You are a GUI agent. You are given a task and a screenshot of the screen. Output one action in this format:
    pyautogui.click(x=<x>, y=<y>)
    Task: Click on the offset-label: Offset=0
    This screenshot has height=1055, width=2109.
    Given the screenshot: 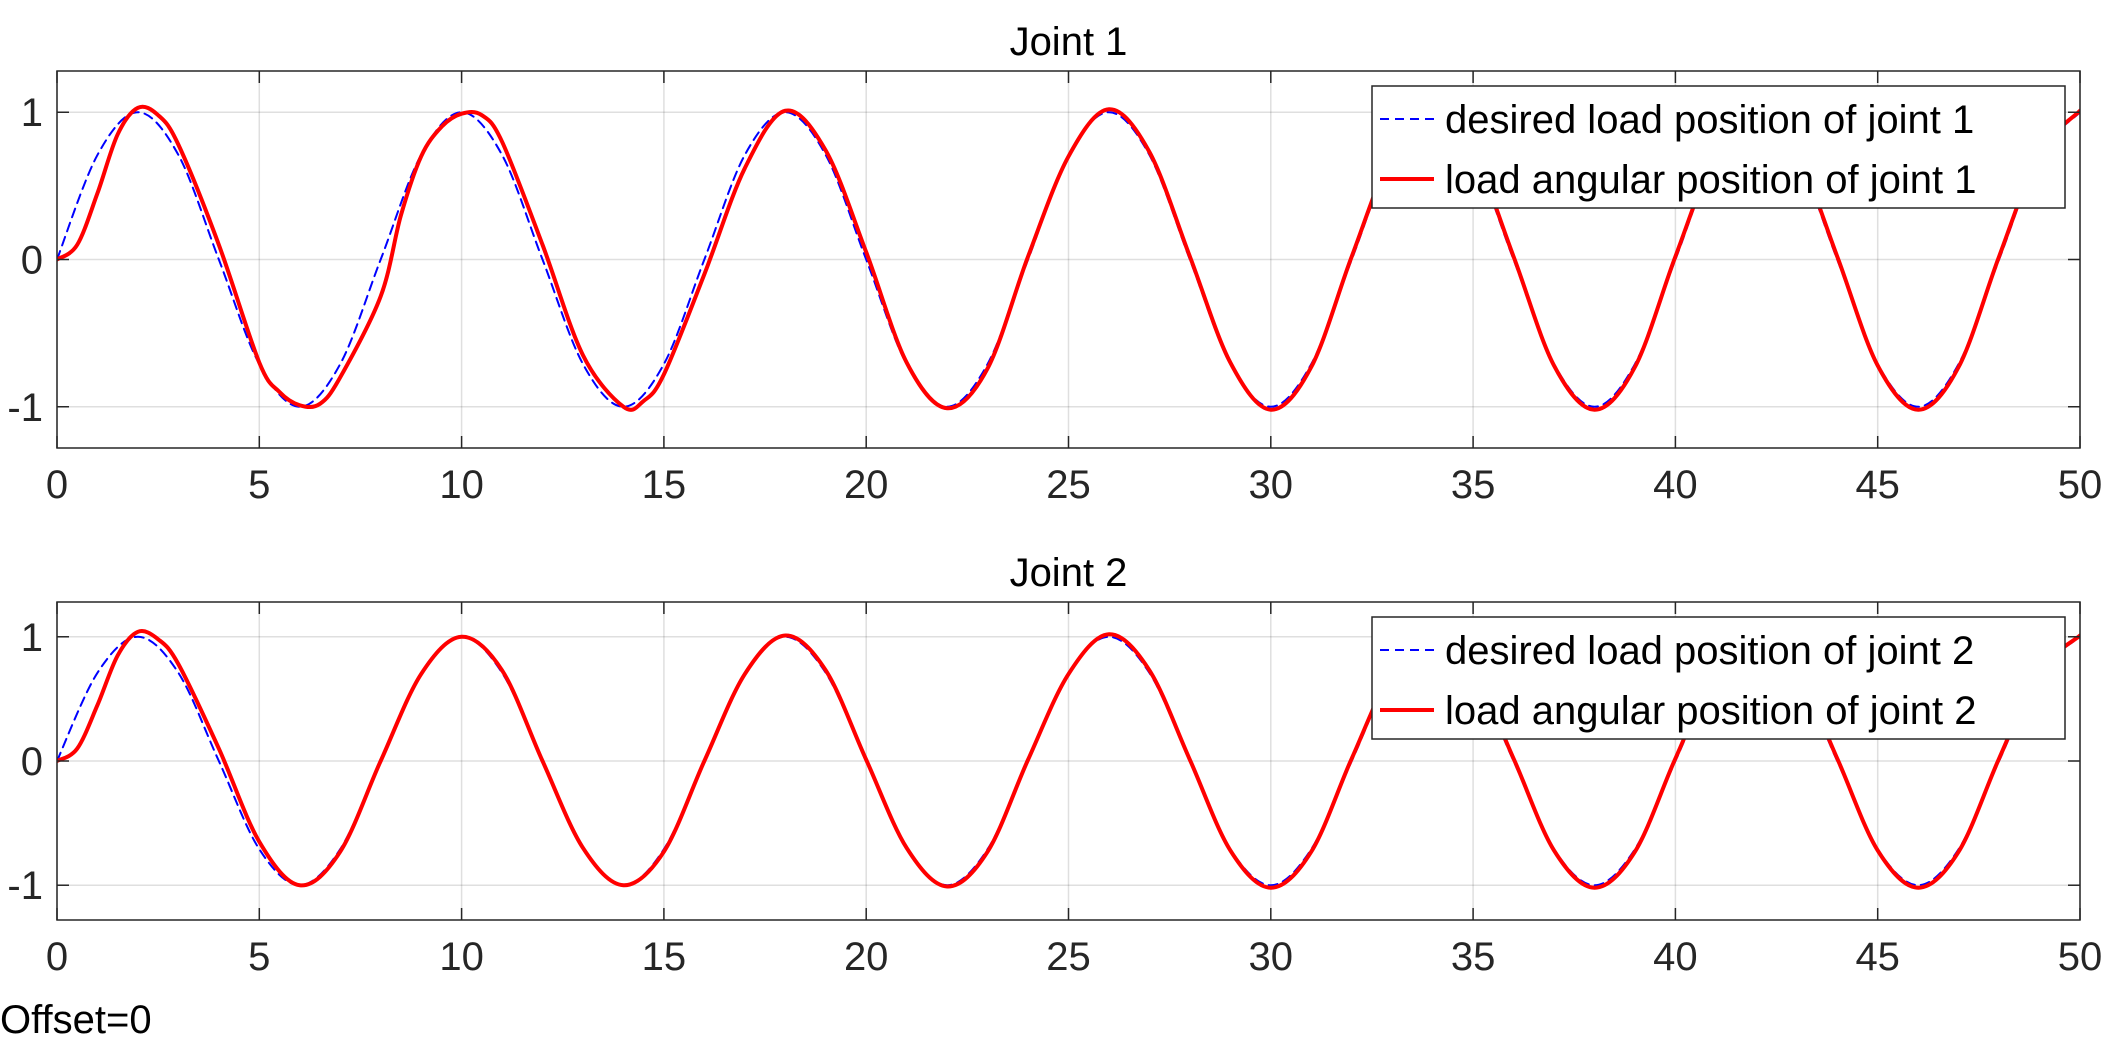 What is the action you would take?
    pyautogui.click(x=76, y=1020)
    